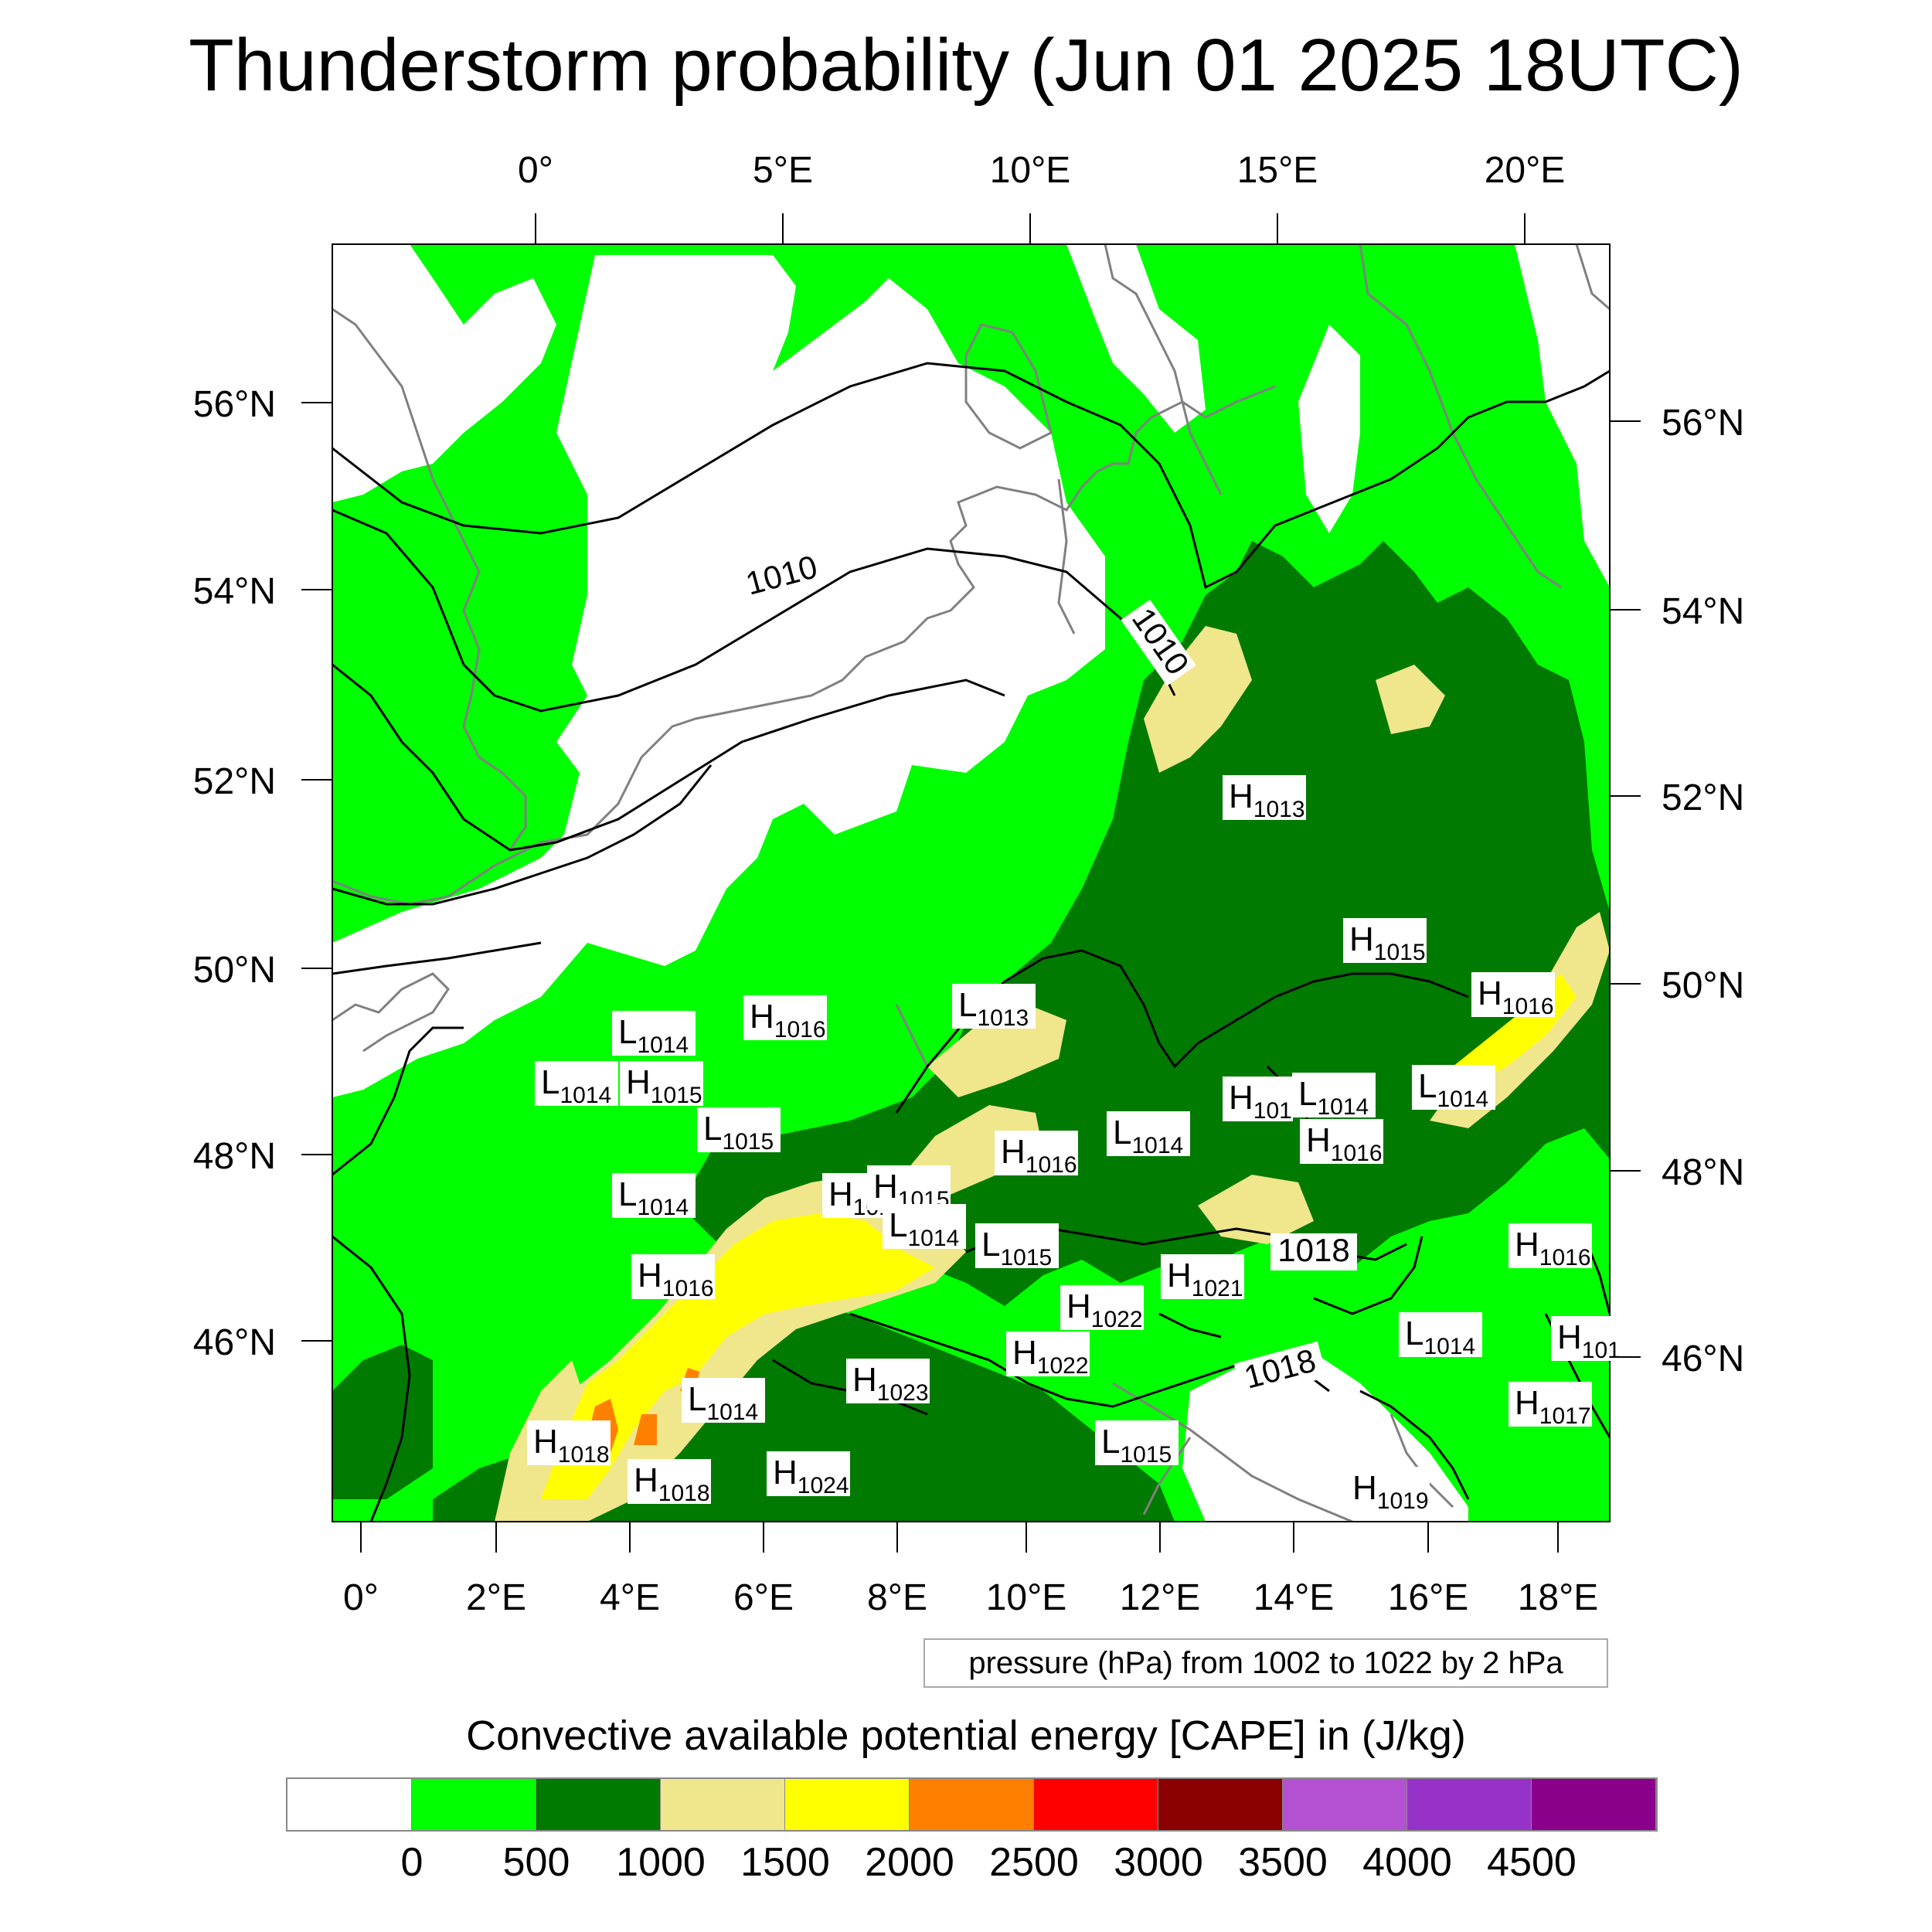  What do you see at coordinates (1428, 1598) in the screenshot?
I see `bottom-lon-label: 16°E` at bounding box center [1428, 1598].